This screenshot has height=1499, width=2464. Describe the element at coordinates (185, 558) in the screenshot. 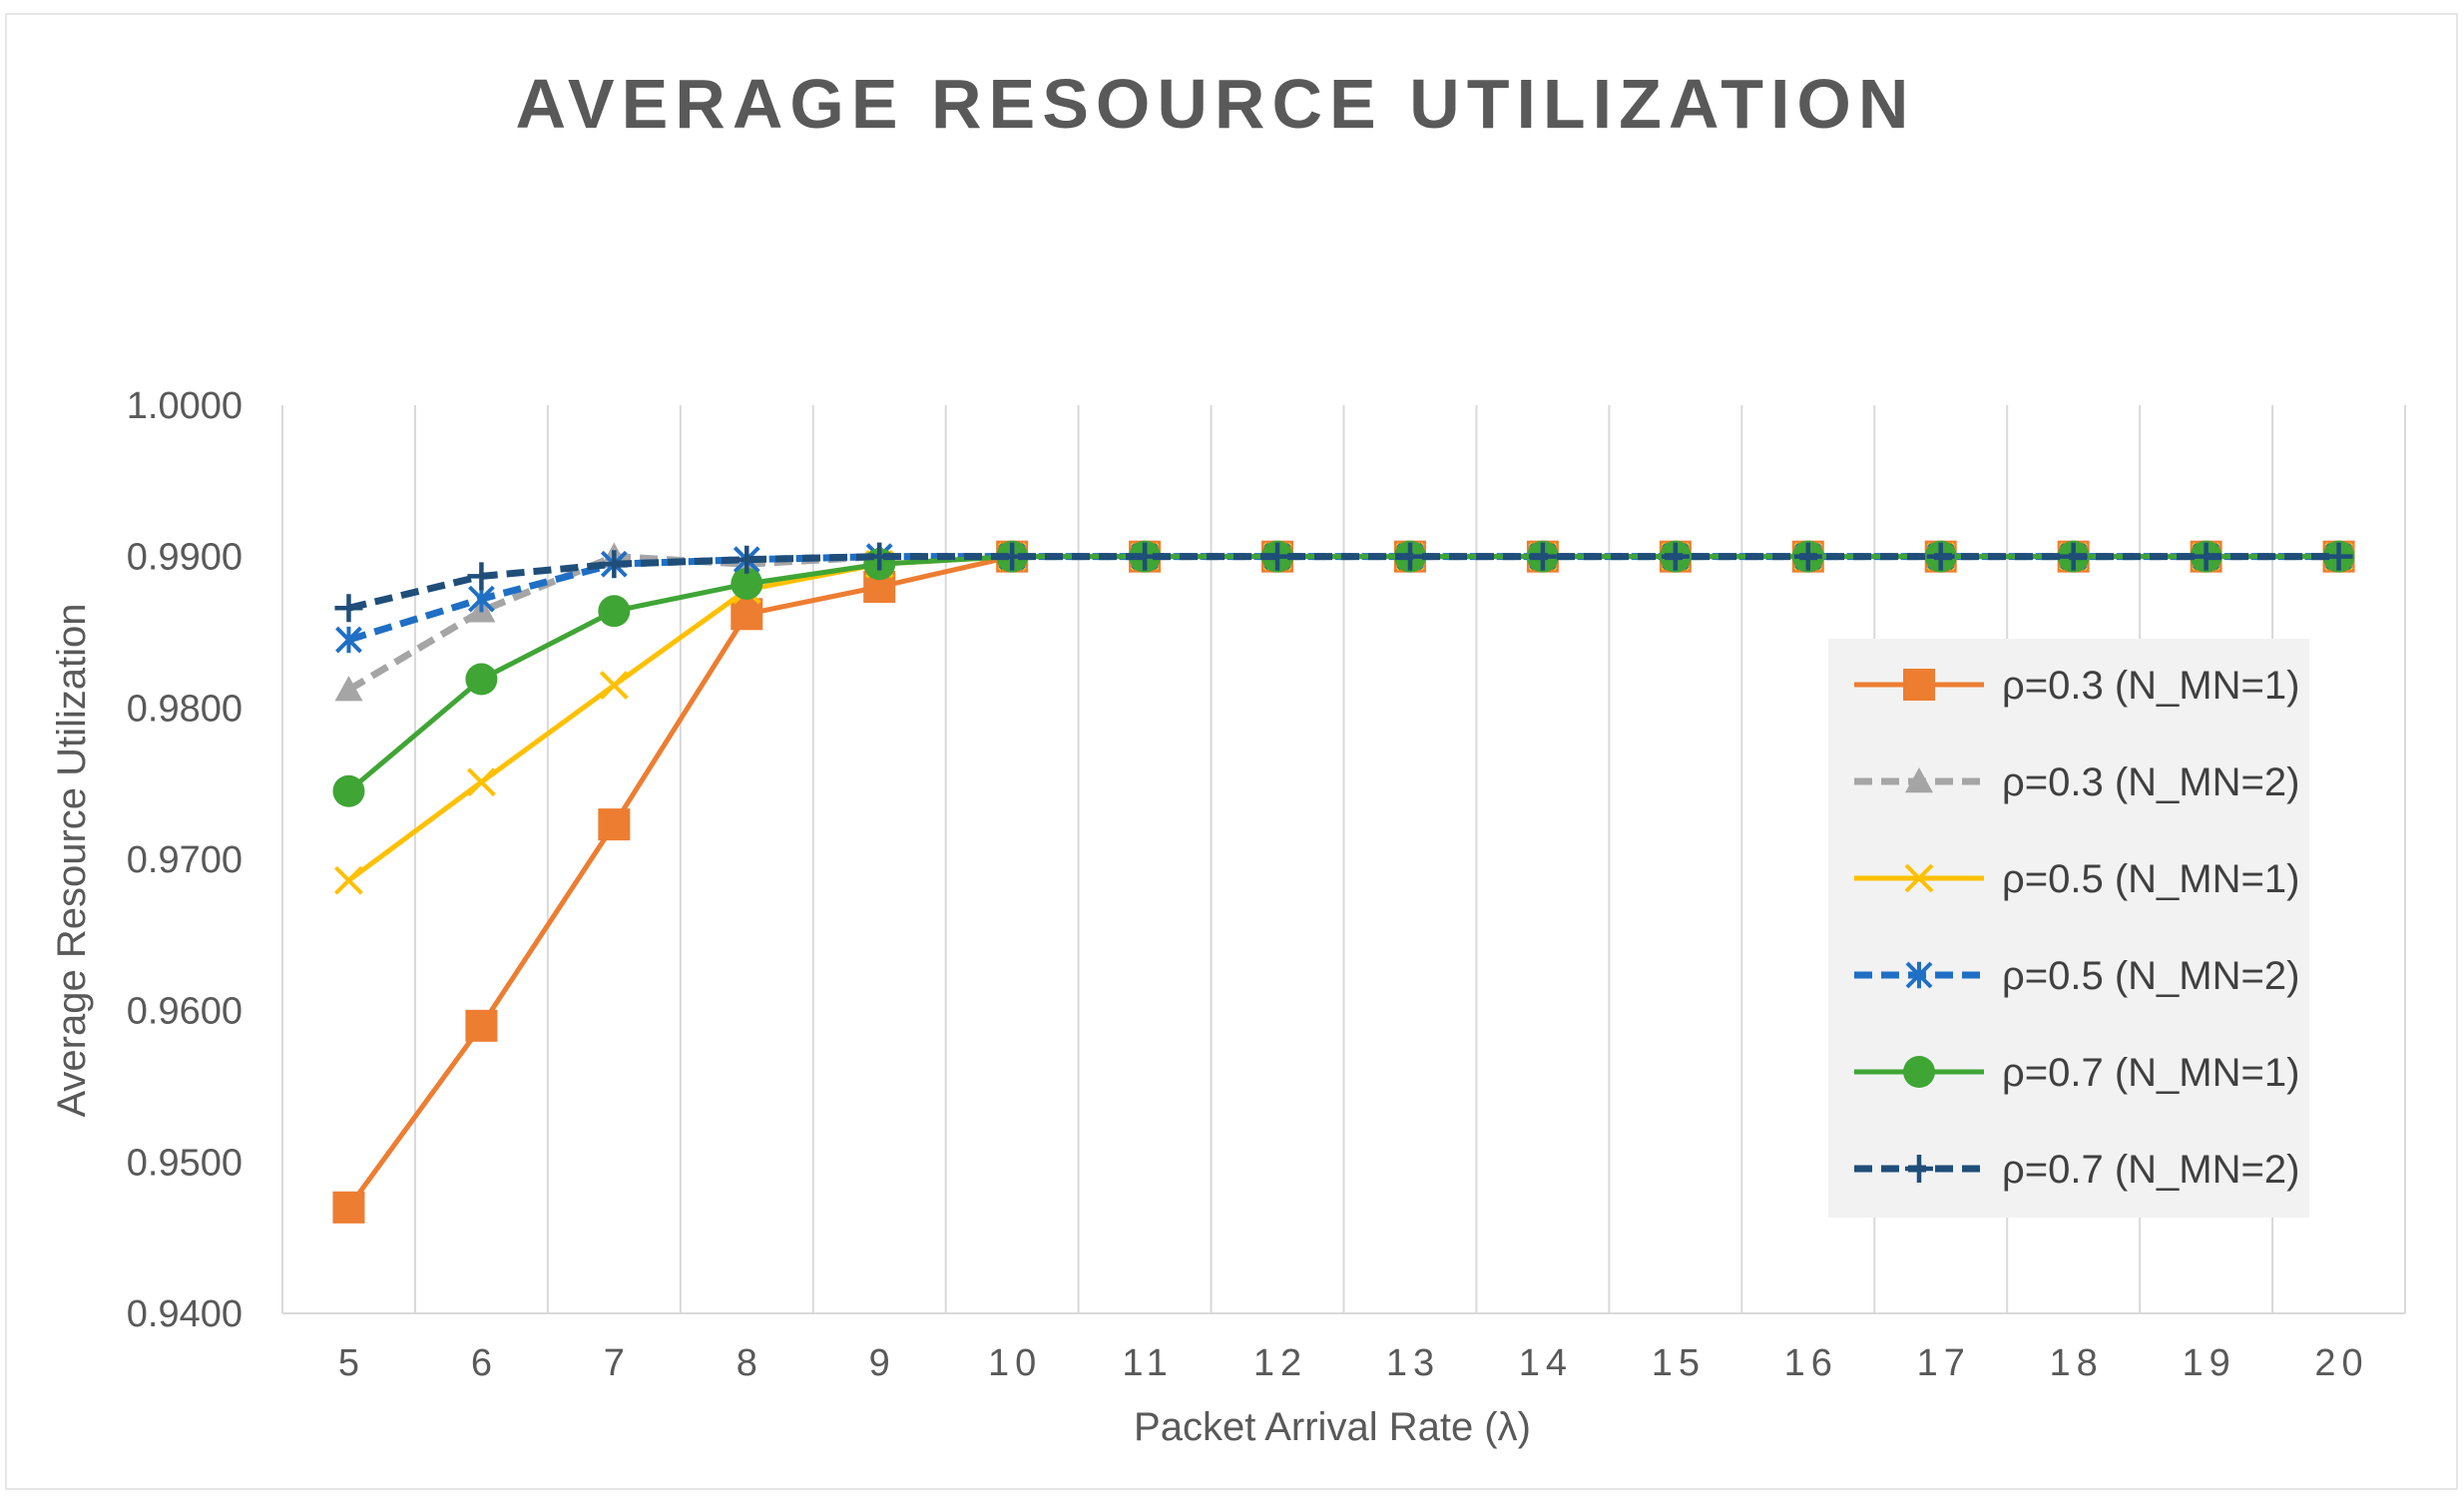

I see `y-tick-label: 0.9900` at that location.